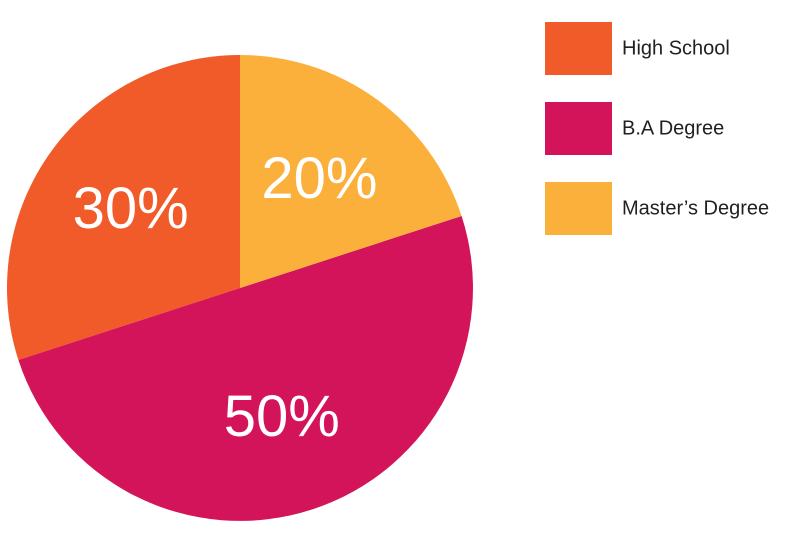 The width and height of the screenshot is (800, 538). Describe the element at coordinates (695, 208) in the screenshot. I see `legend-label: Master’s Degree` at that location.